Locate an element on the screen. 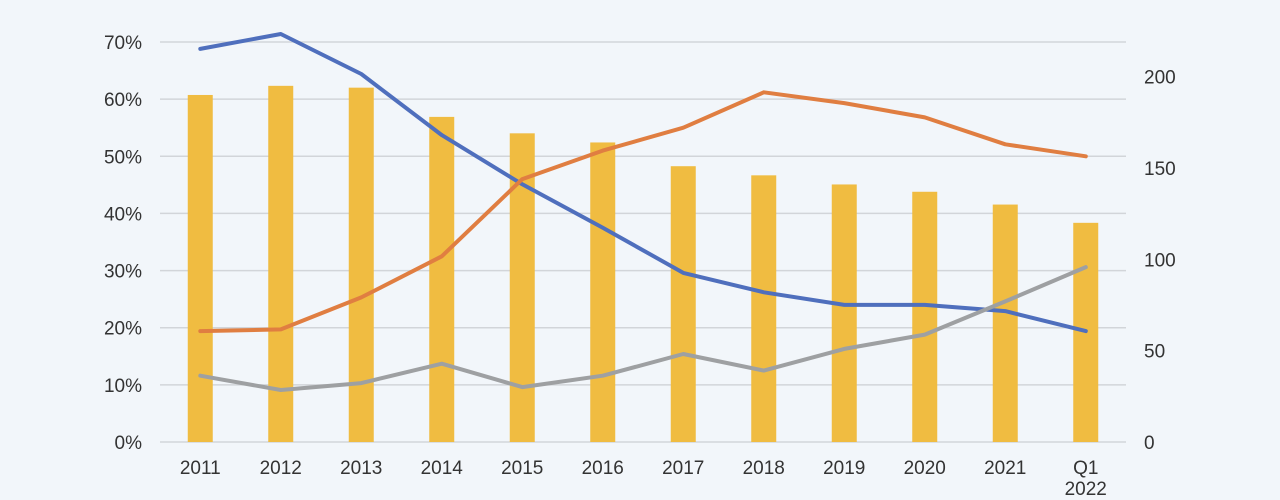 The height and width of the screenshot is (500, 1280). x-axis-tick-label: 2013 is located at coordinates (361, 468).